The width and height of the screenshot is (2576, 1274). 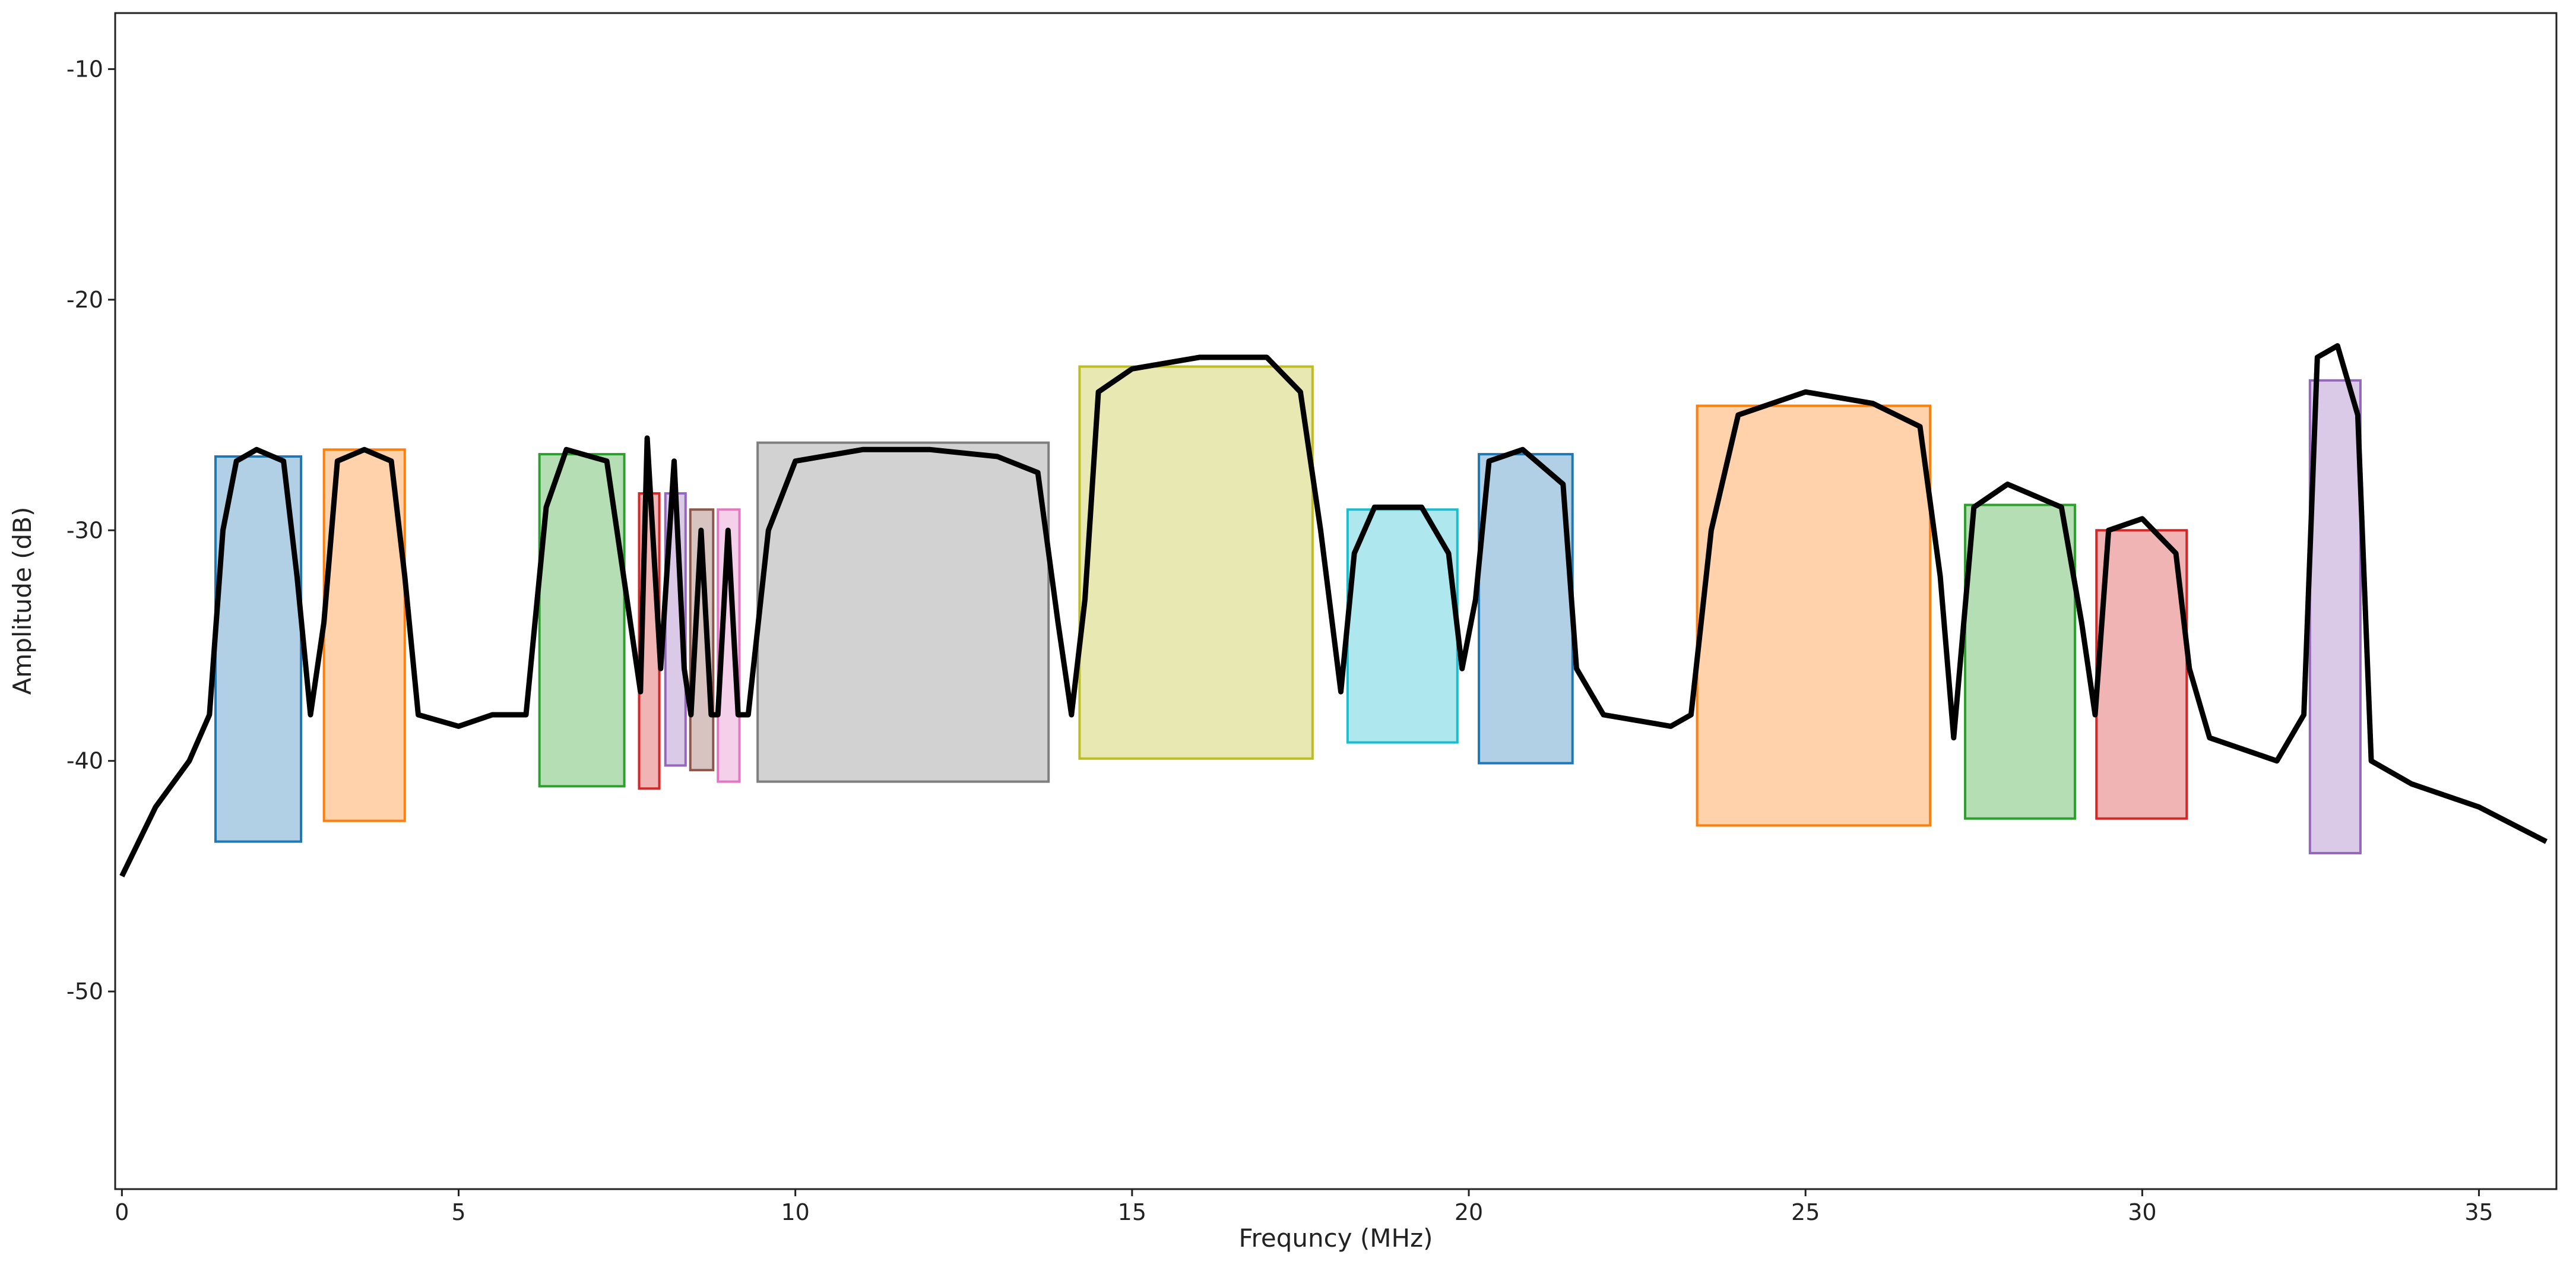 What do you see at coordinates (84, 991) in the screenshot?
I see `y-tick-label: -50` at bounding box center [84, 991].